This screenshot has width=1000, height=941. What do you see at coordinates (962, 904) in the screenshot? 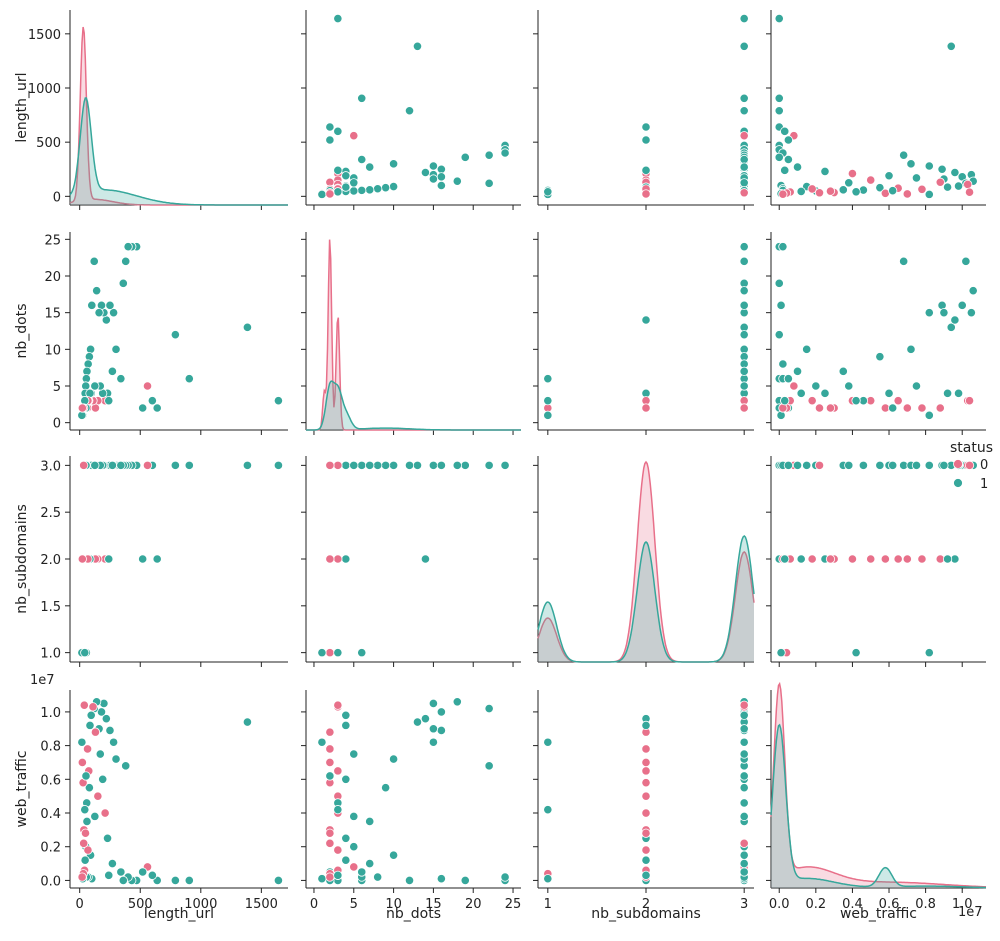
I see `x-tick-label: 1.0` at bounding box center [962, 904].